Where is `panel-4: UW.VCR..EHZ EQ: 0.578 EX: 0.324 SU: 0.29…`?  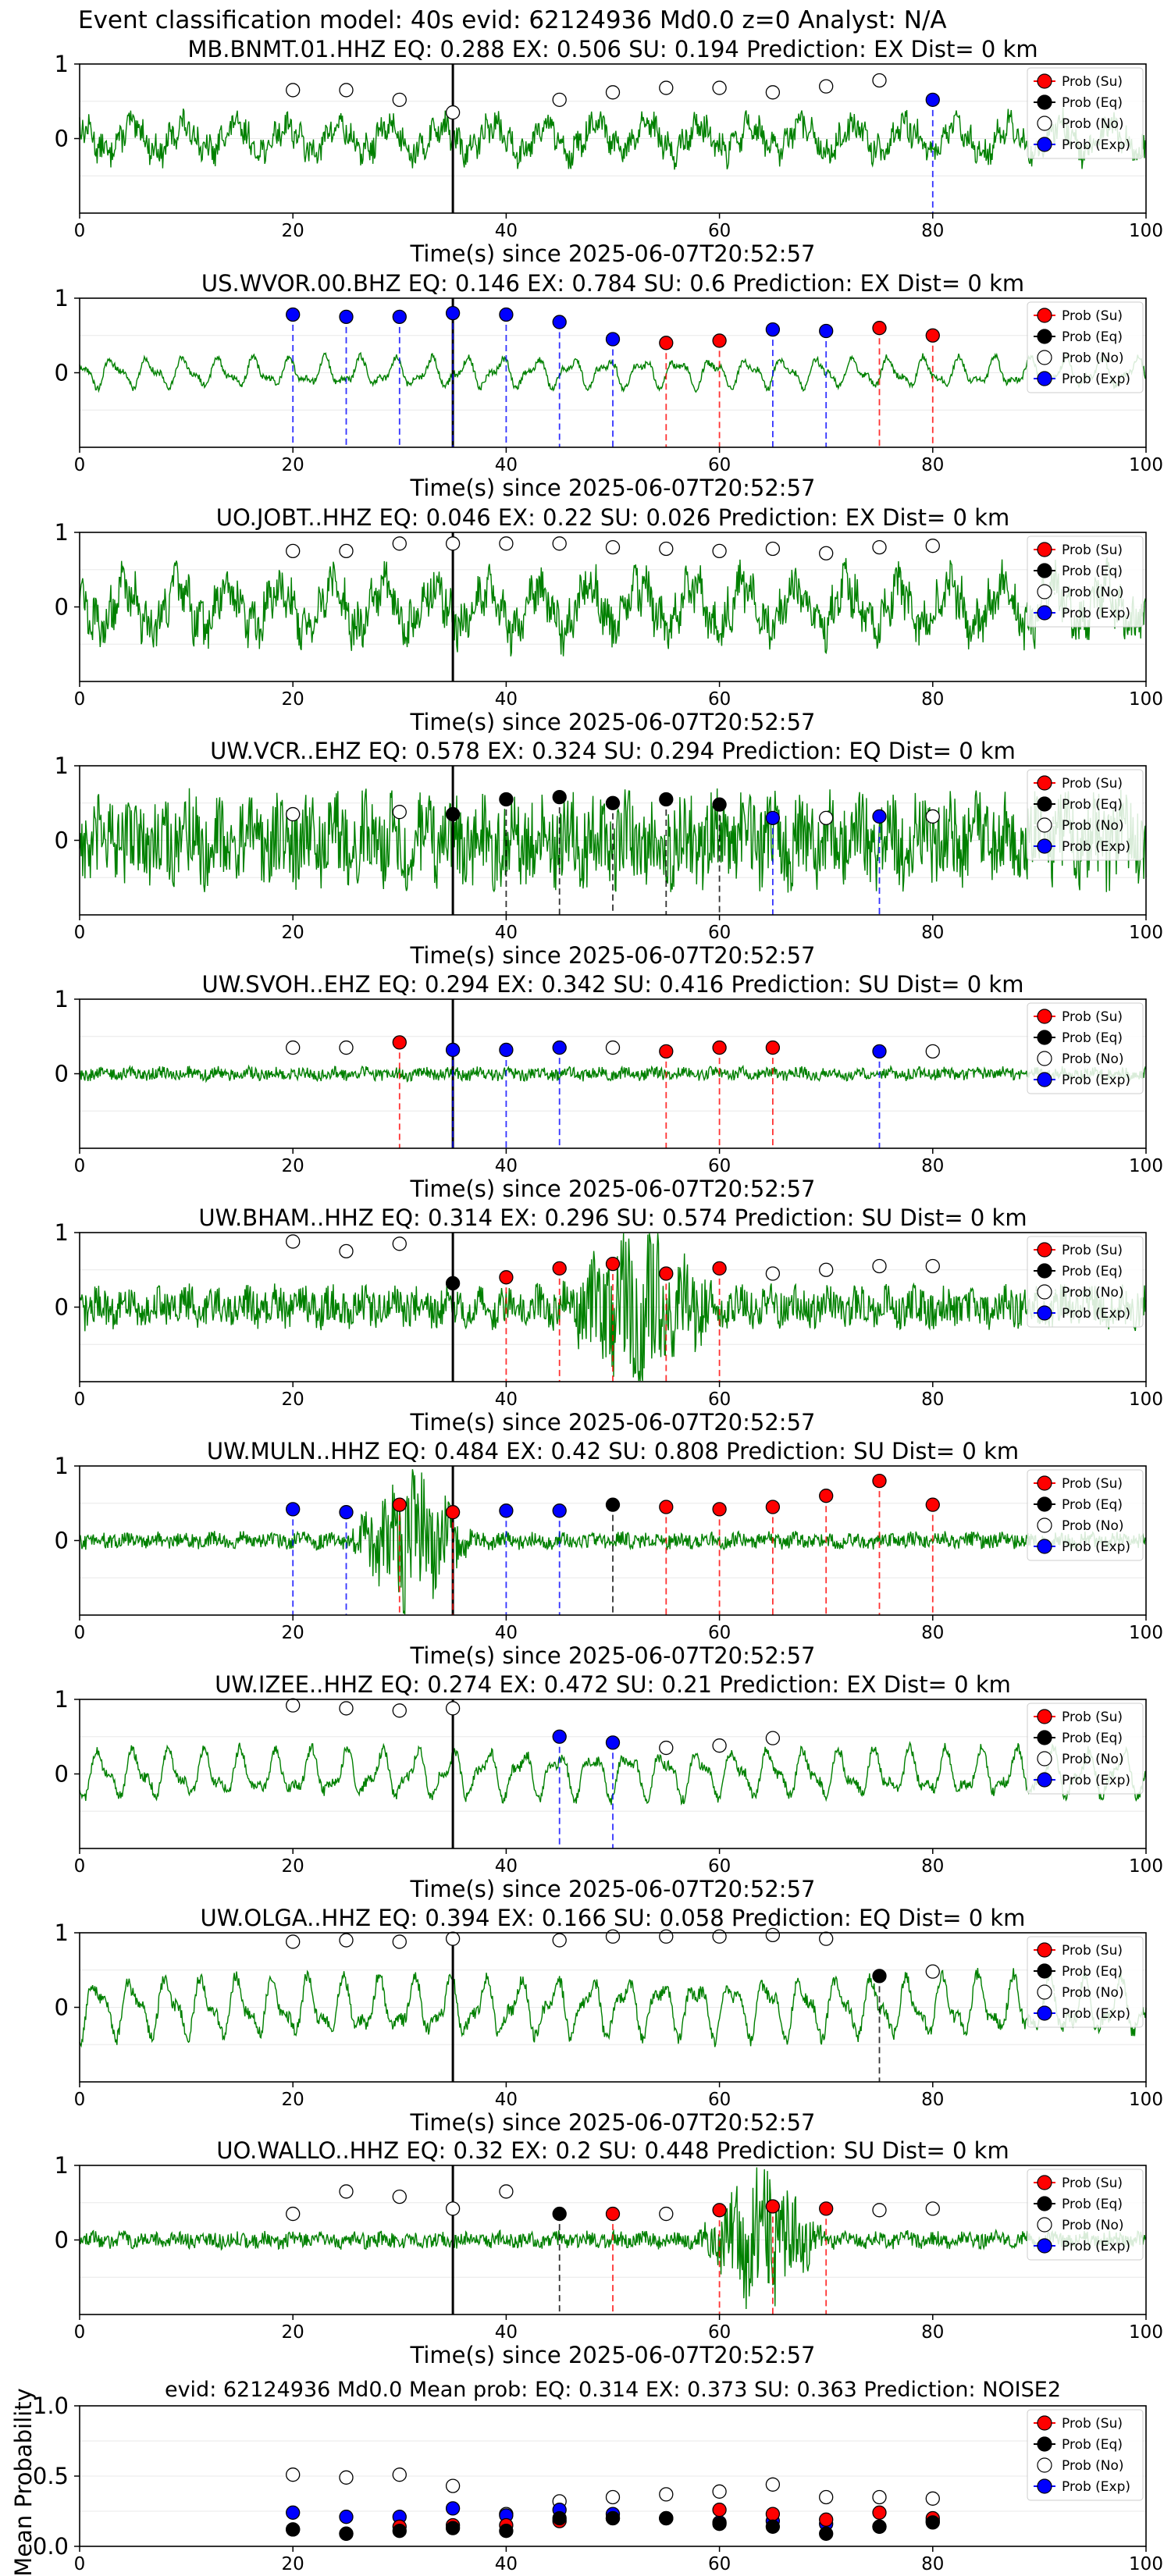
panel-4: UW.VCR..EHZ EQ: 0.578 EX: 0.324 SU: 0.29… is located at coordinates (609, 853).